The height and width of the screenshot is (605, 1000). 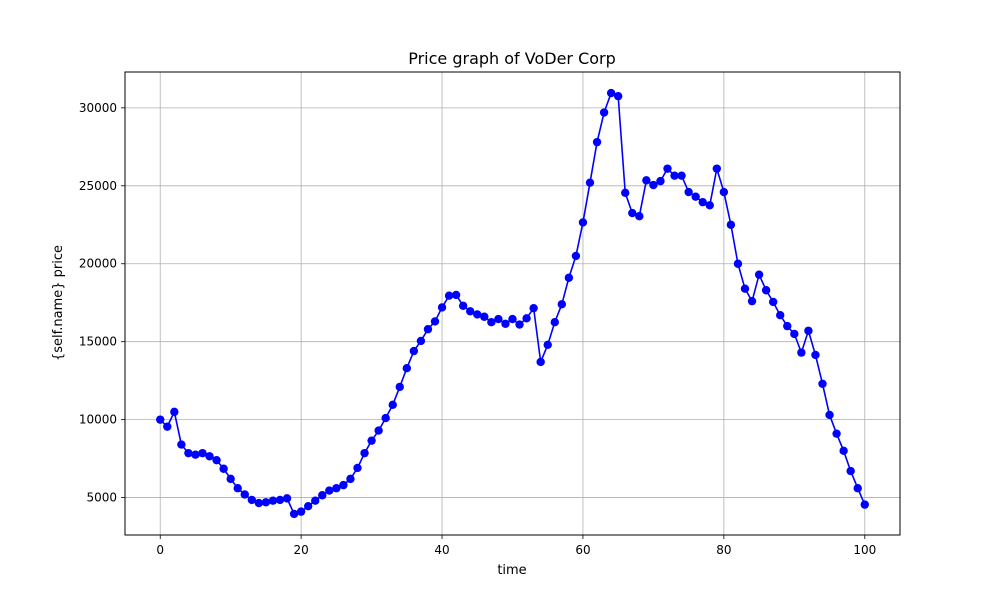 What do you see at coordinates (98, 186) in the screenshot?
I see `y-tick-label: 25000` at bounding box center [98, 186].